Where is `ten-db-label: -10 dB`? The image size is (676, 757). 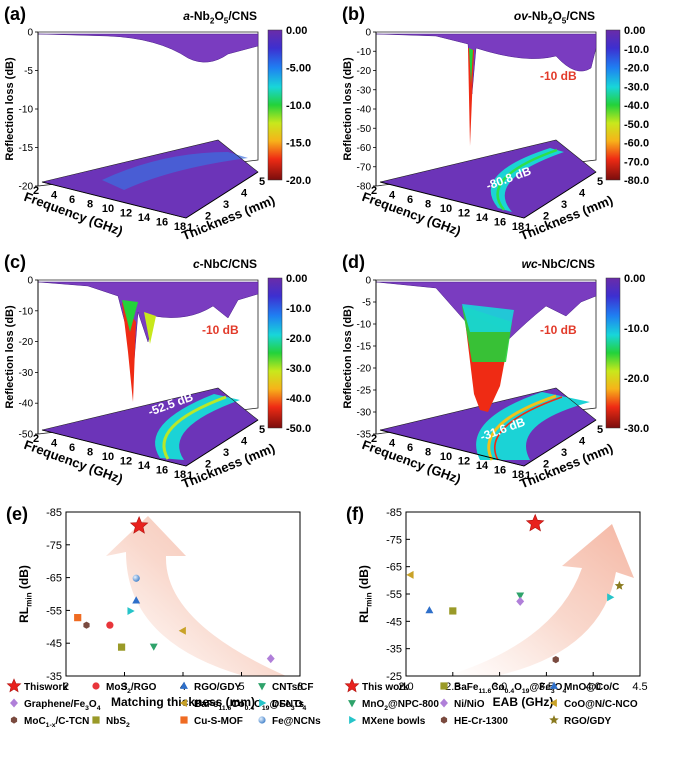
ten-db-label: -10 dB is located at coordinates (558, 330).